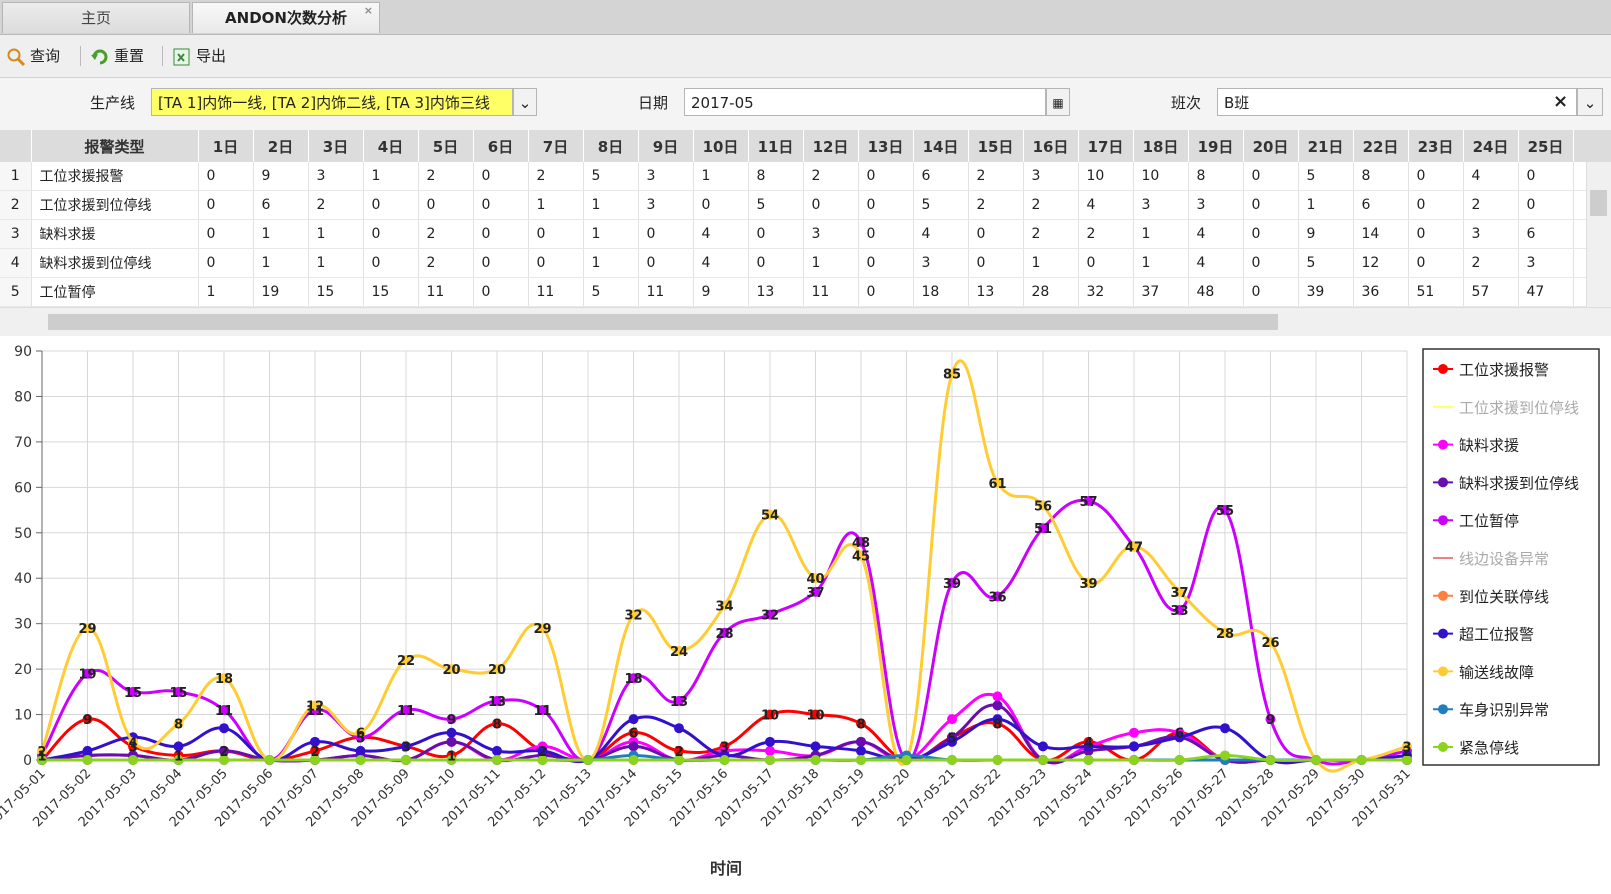  Describe the element at coordinates (1489, 521) in the screenshot. I see `legend-label: 工位暂停` at that location.